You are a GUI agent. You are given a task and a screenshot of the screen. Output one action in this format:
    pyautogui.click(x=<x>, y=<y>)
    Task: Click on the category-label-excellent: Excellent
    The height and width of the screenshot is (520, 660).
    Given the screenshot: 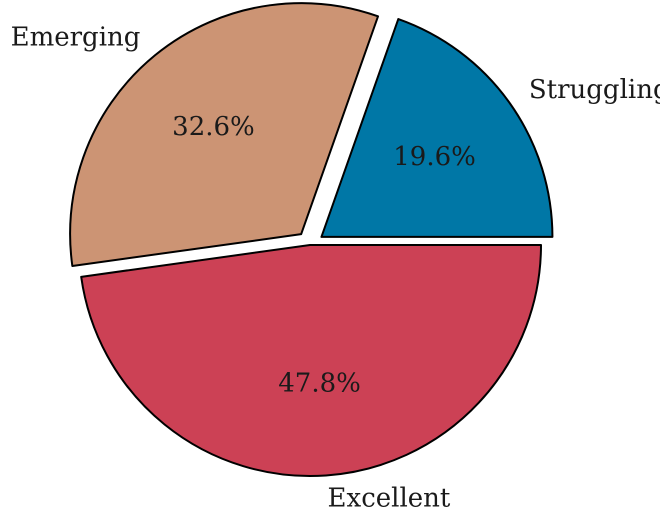 What is the action you would take?
    pyautogui.click(x=389, y=498)
    